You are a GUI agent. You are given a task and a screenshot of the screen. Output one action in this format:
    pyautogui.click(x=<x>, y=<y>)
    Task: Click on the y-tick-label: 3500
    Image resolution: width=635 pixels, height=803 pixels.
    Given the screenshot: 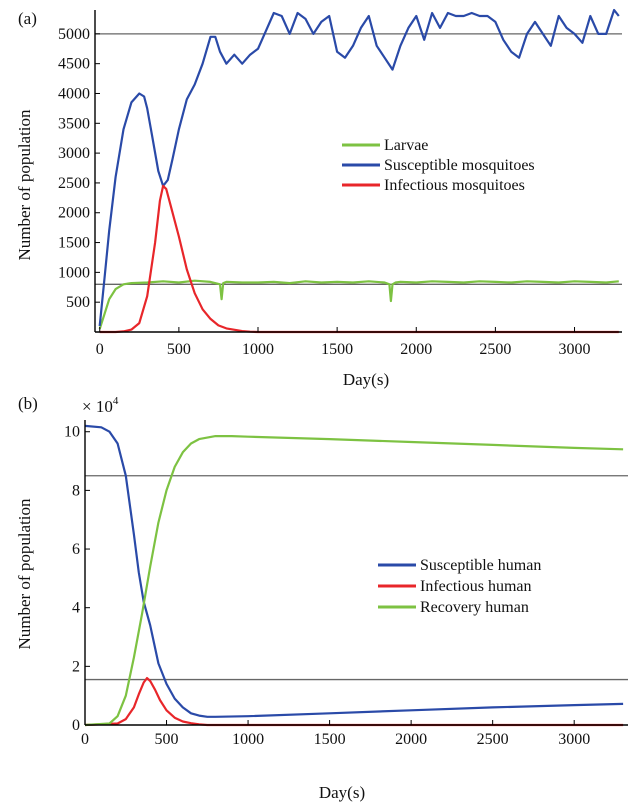 What is the action you would take?
    pyautogui.click(x=74, y=123)
    